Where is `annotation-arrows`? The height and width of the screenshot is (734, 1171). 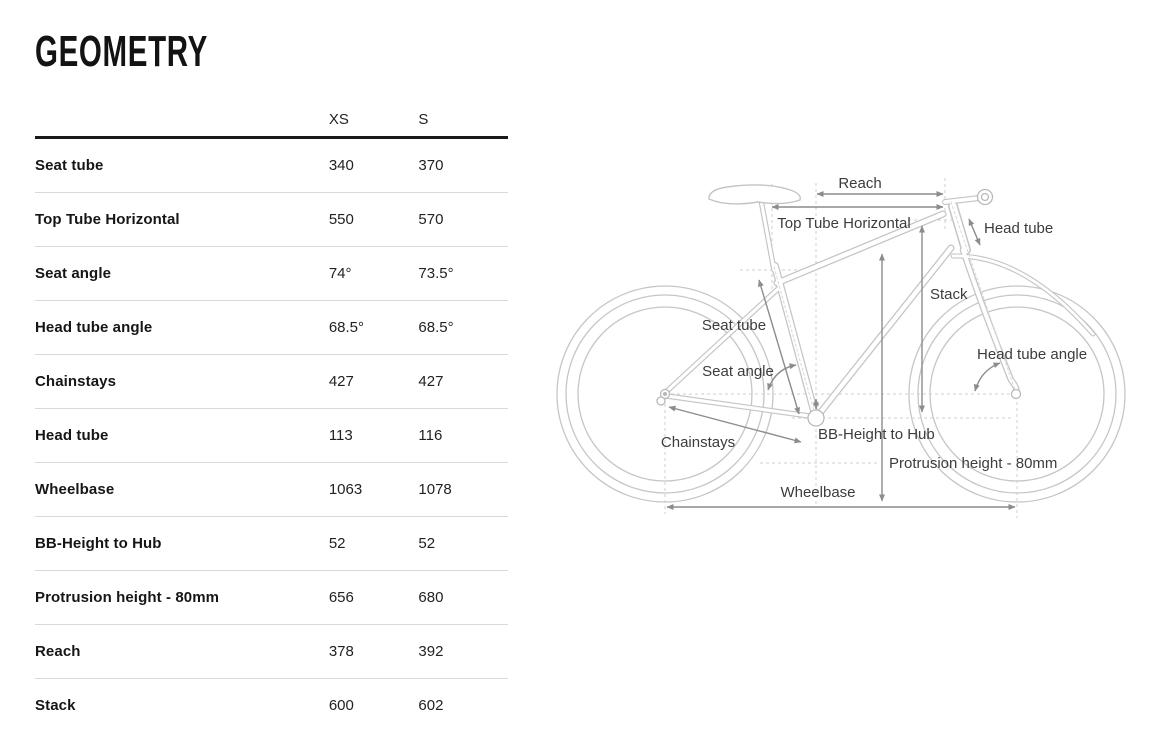
annotation-arrows is located at coordinates (841, 350).